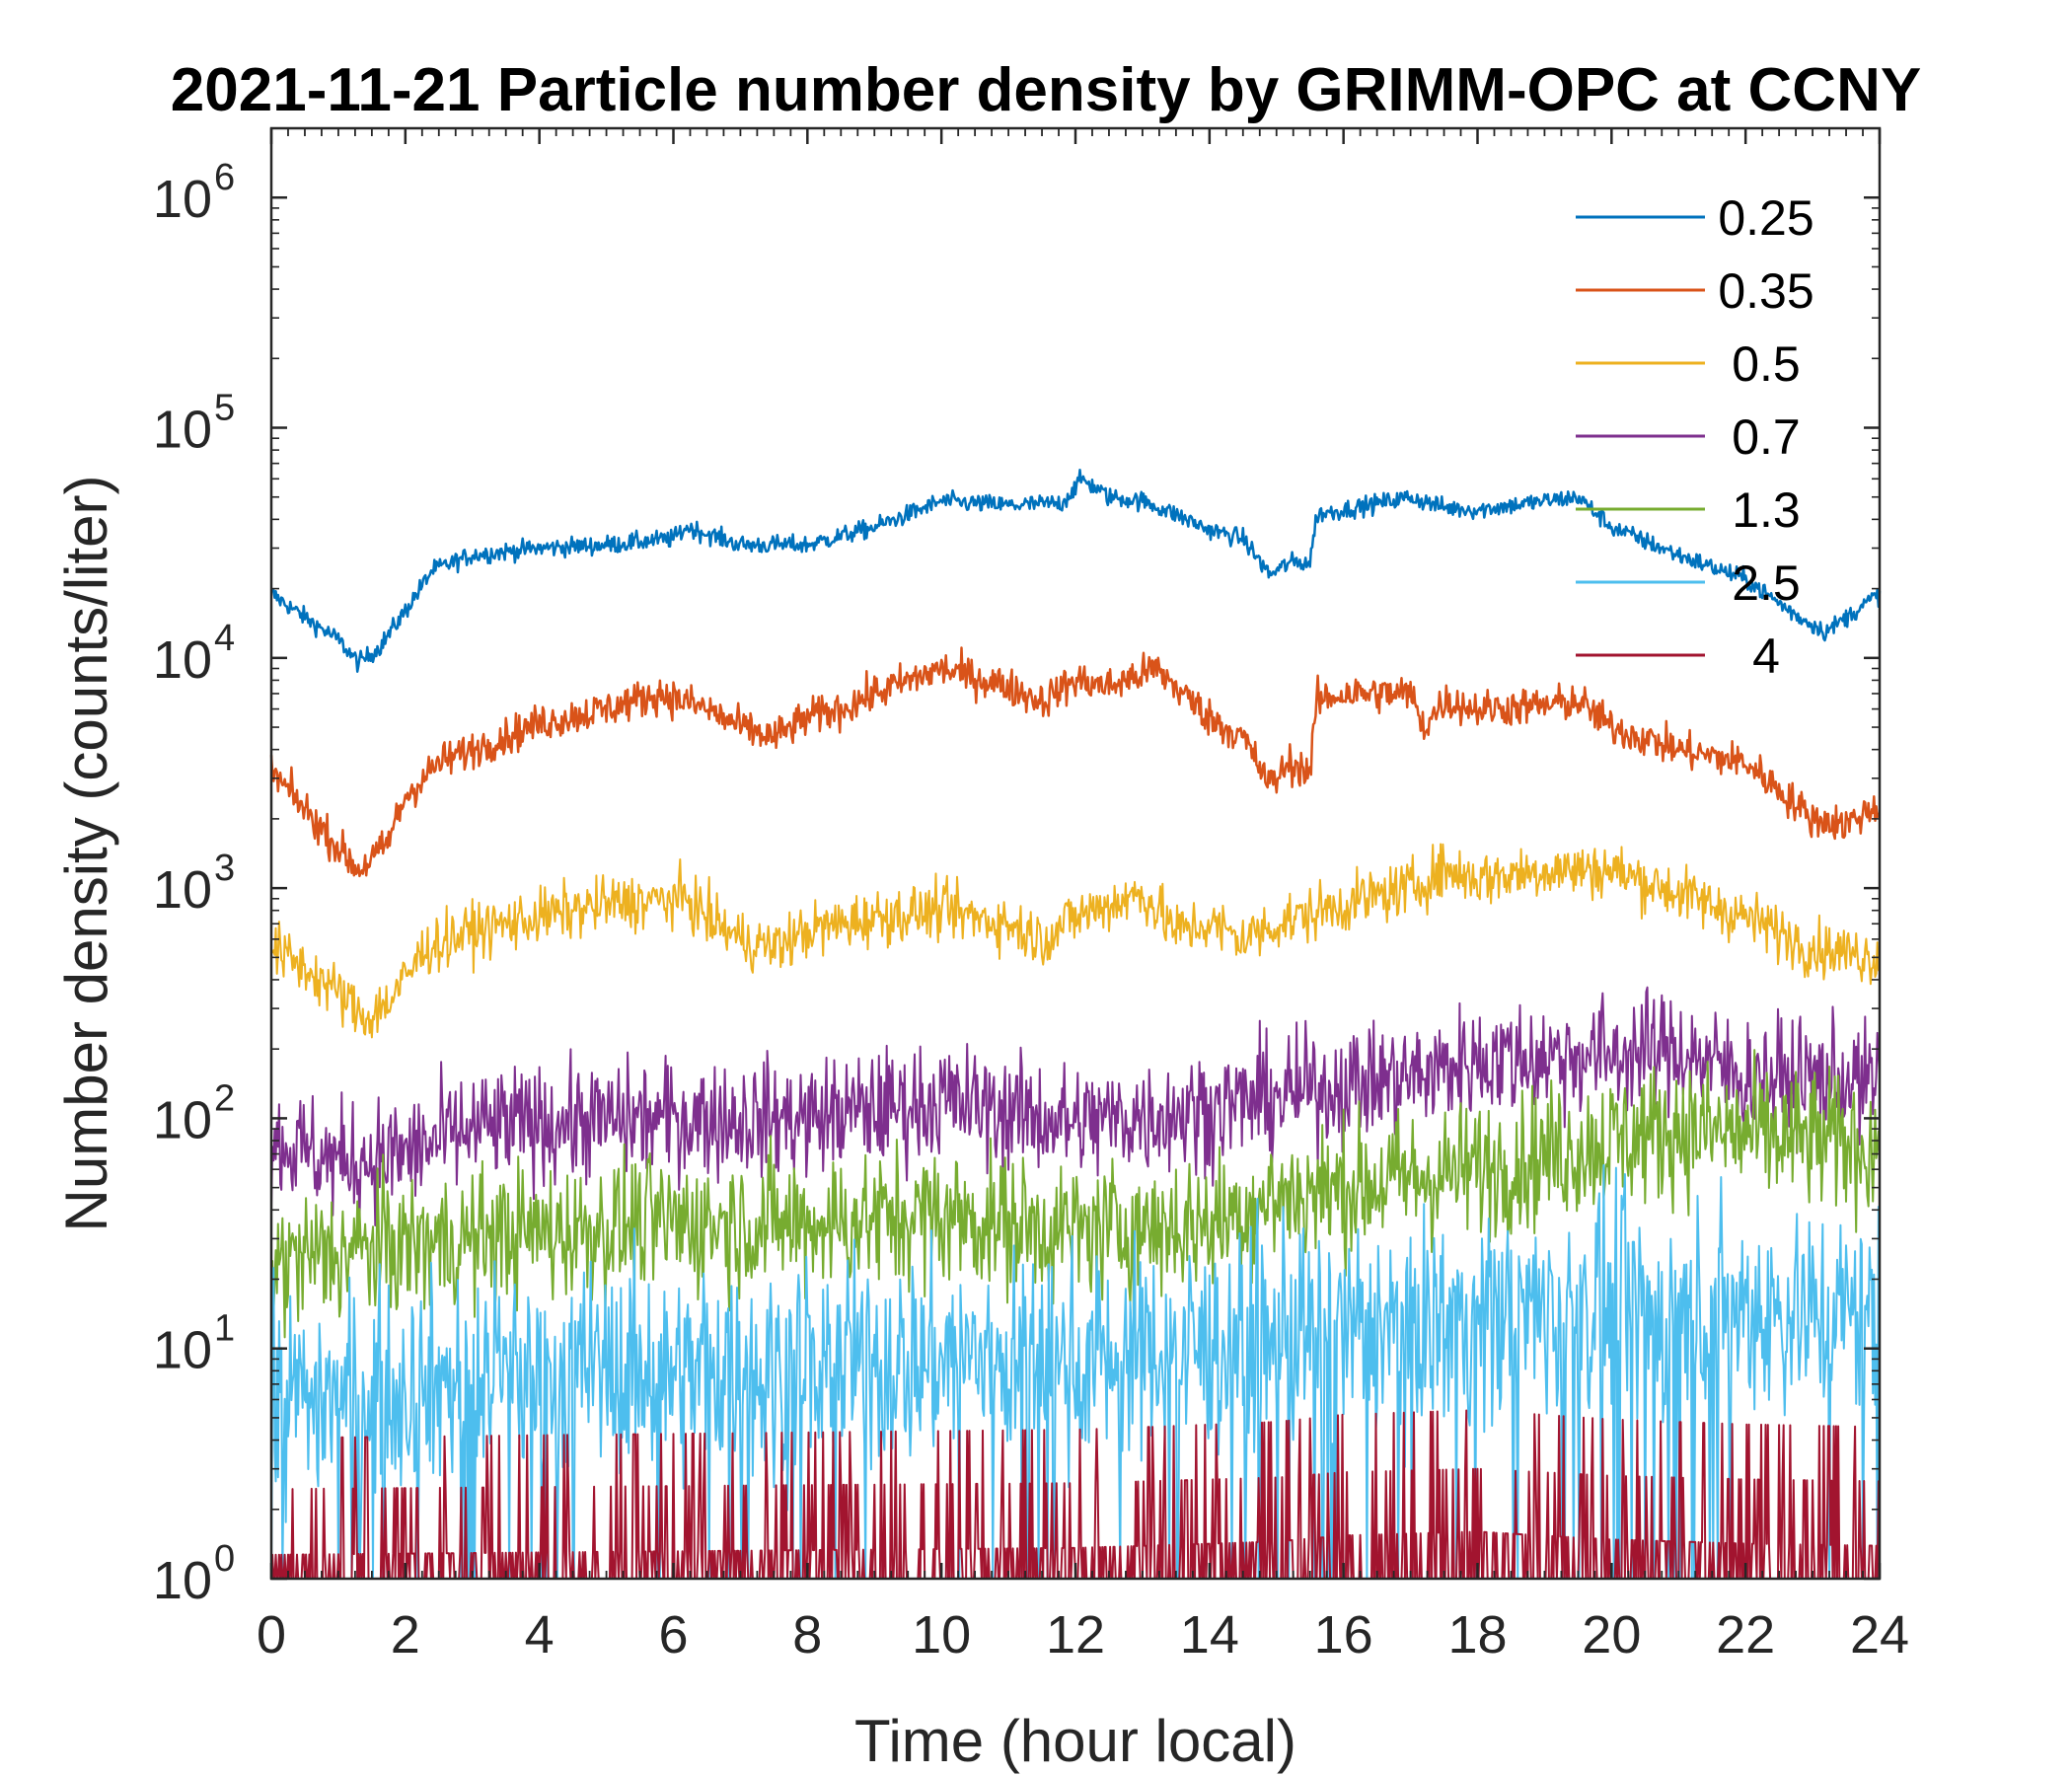  What do you see at coordinates (225, 178) in the screenshot?
I see `y-tick-label-exponent: 6` at bounding box center [225, 178].